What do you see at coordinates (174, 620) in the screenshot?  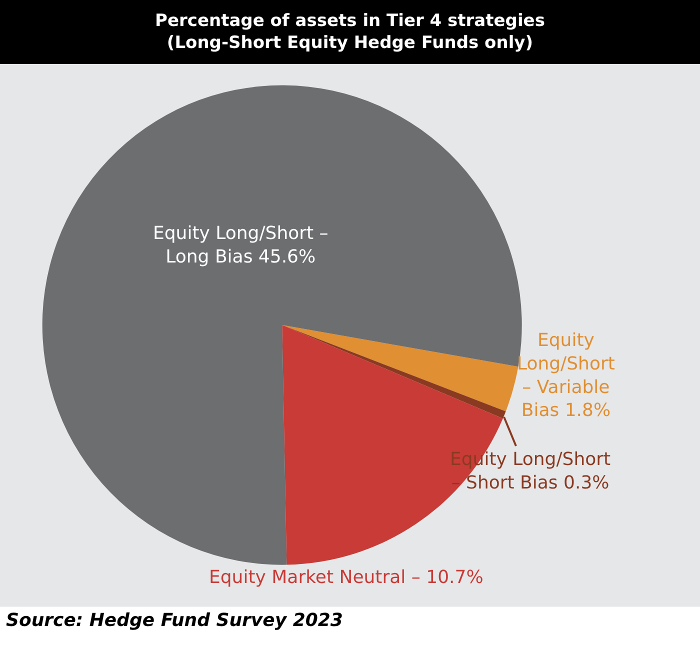 I see `source-note: Source: Hedge Fund Survey 2023` at bounding box center [174, 620].